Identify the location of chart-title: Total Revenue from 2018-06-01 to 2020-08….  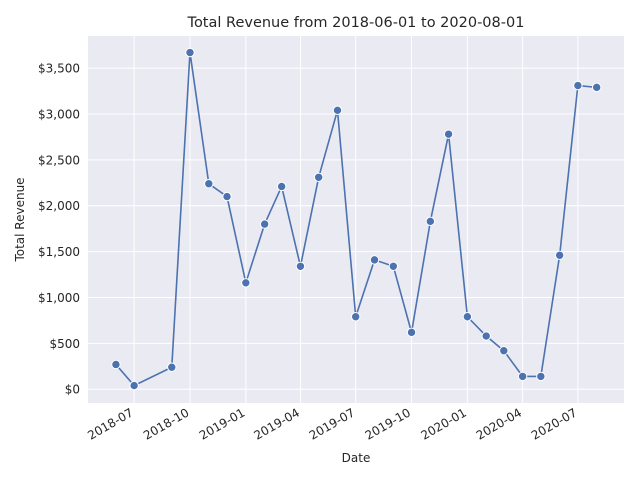
(356, 23).